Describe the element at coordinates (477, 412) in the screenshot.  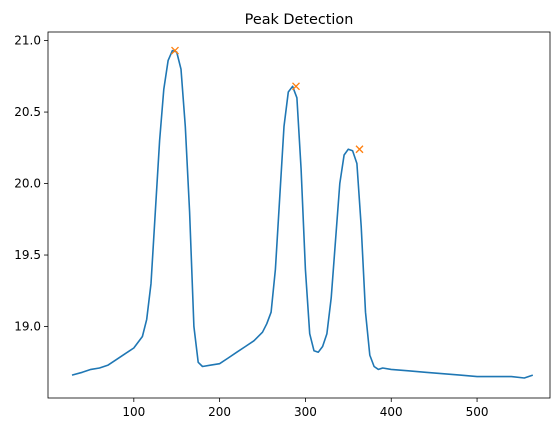
I see `x-tick-label: 500` at that location.